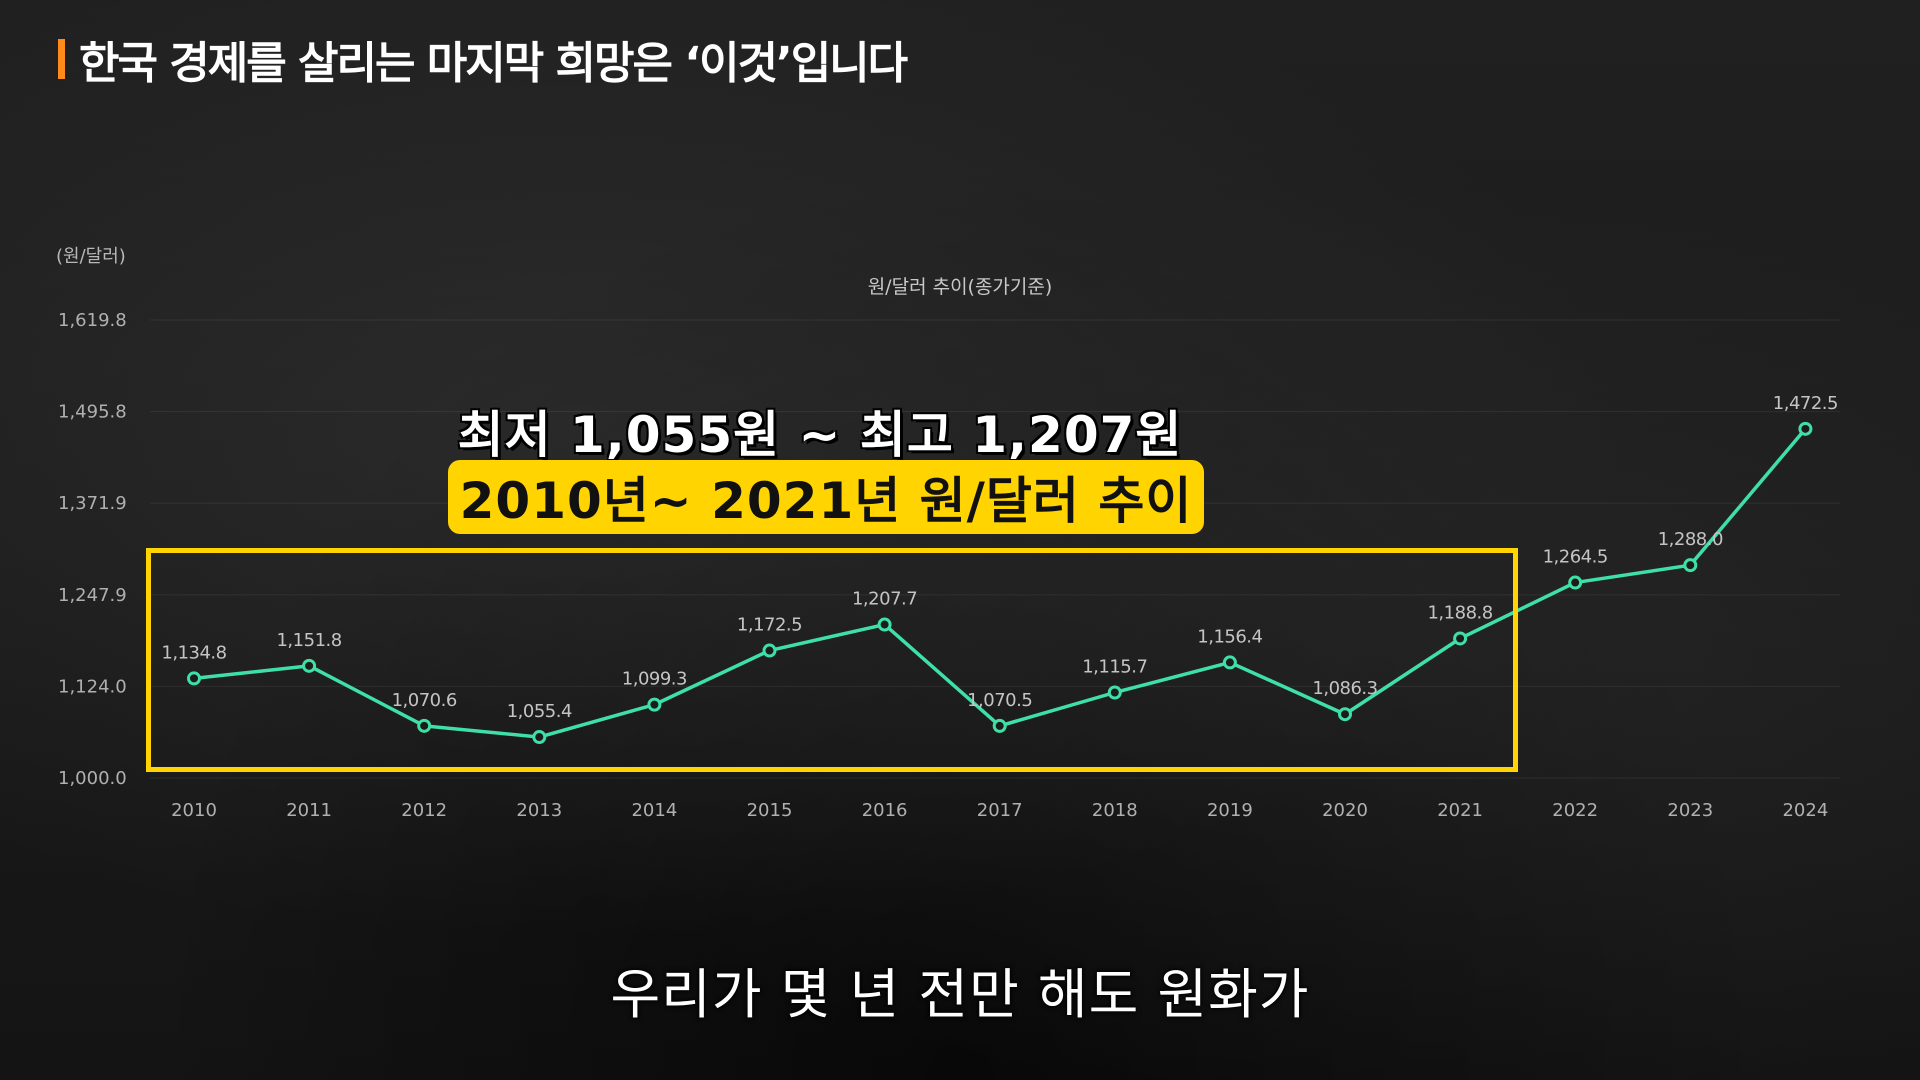 This screenshot has height=1080, width=1920. I want to click on data-label: 1,288.0, so click(1690, 539).